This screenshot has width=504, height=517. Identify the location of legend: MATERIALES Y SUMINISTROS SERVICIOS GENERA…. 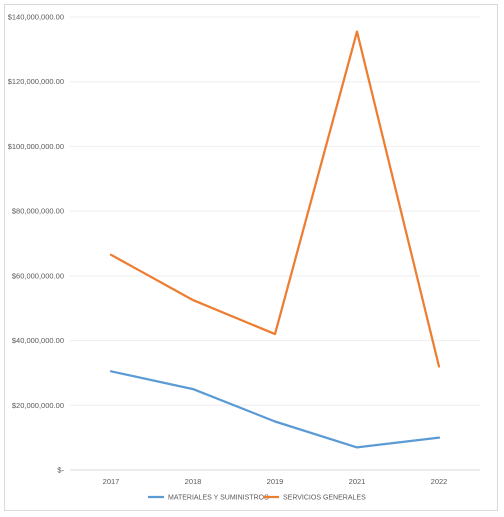
(257, 498).